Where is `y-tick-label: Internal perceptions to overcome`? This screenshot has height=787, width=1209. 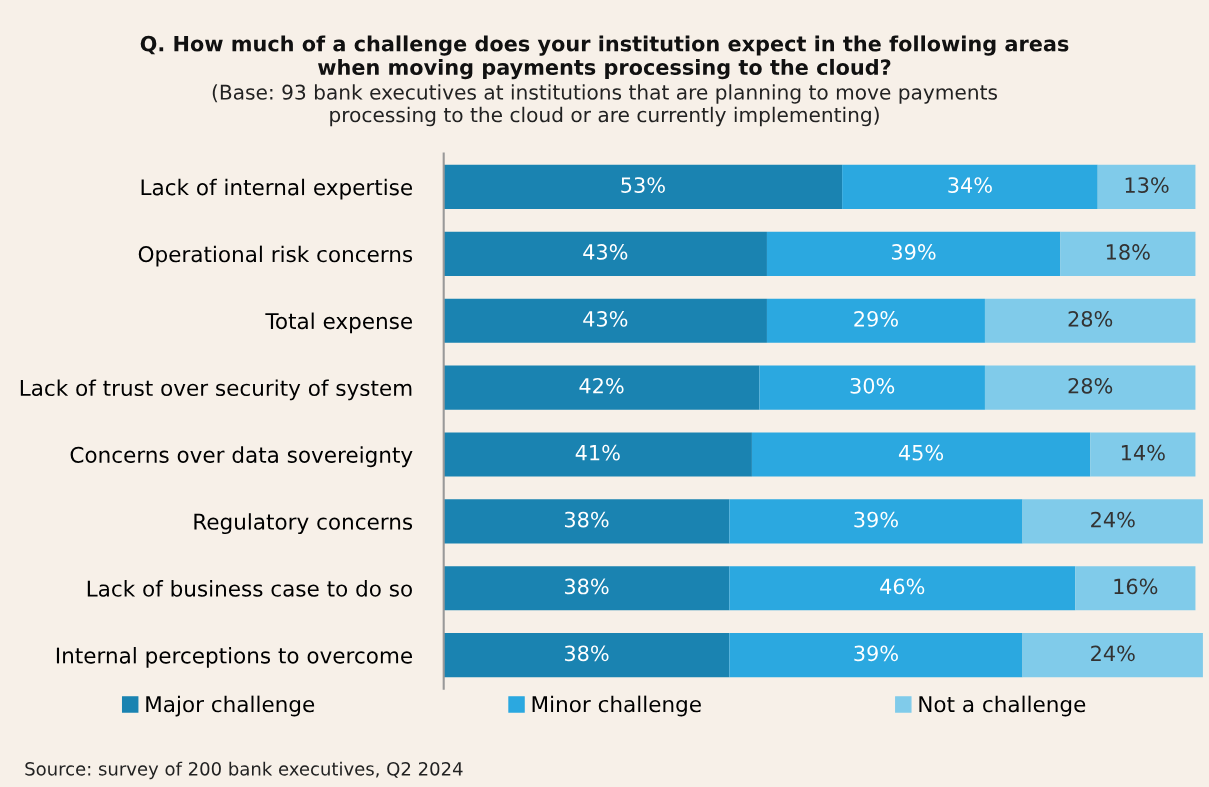
y-tick-label: Internal perceptions to overcome is located at coordinates (234, 657).